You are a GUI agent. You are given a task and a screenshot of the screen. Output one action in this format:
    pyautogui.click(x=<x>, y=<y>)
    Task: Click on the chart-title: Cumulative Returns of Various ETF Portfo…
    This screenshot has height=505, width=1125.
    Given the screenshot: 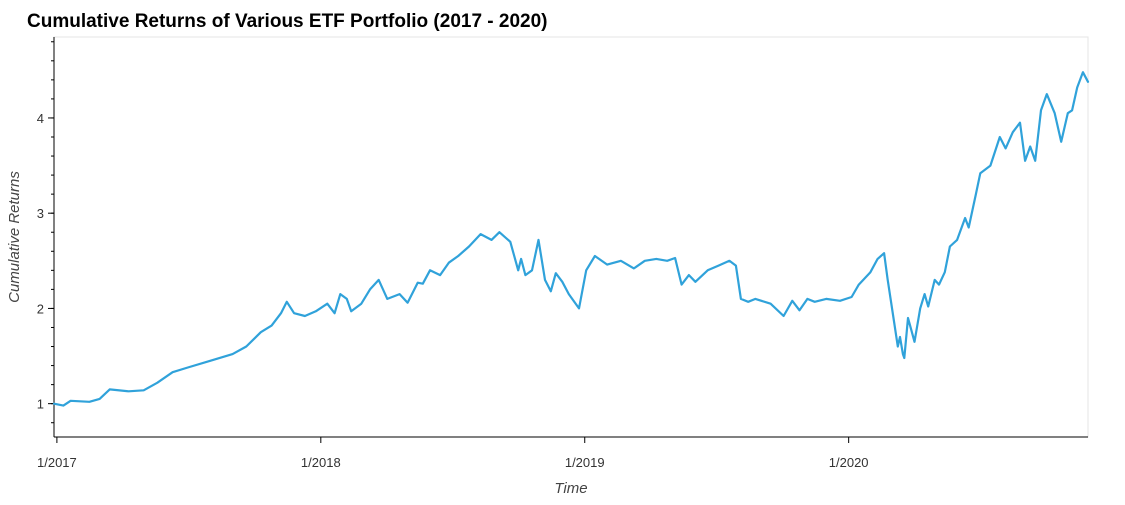 What is the action you would take?
    pyautogui.click(x=287, y=21)
    